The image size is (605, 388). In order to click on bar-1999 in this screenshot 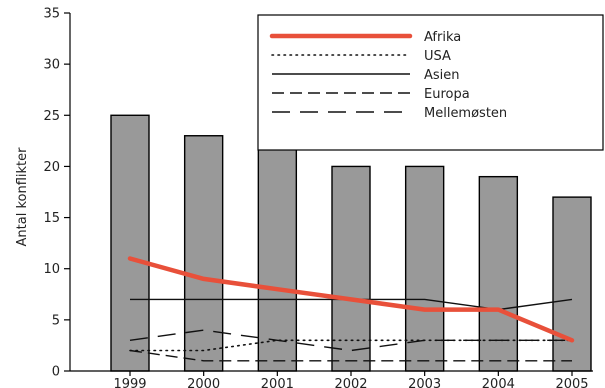, I will do `click(130, 243)`.